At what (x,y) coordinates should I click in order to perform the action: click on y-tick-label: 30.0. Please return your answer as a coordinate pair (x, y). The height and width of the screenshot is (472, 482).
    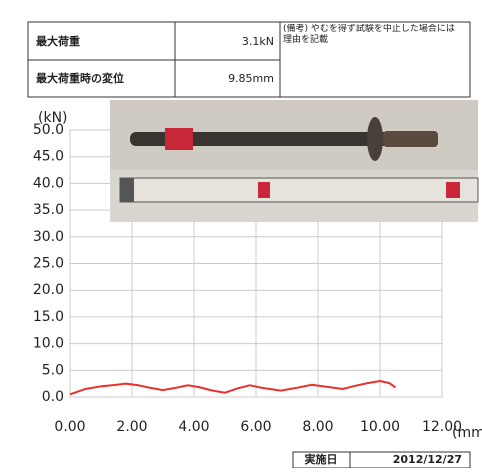
    Looking at the image, I should click on (48, 237).